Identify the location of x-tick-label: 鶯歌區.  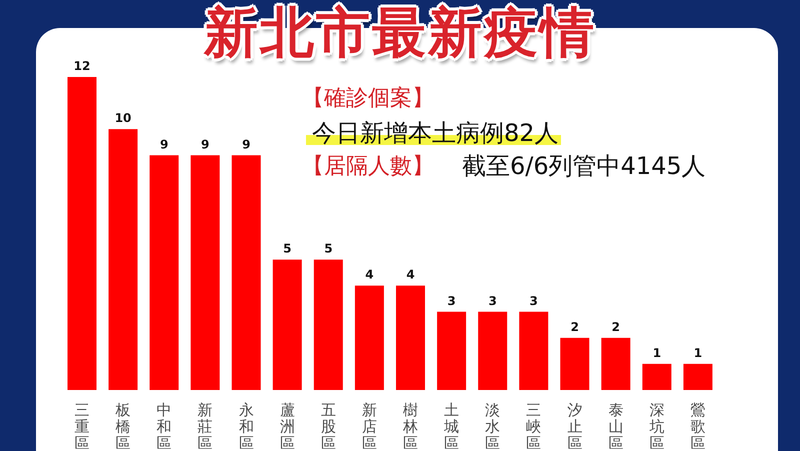
(698, 426).